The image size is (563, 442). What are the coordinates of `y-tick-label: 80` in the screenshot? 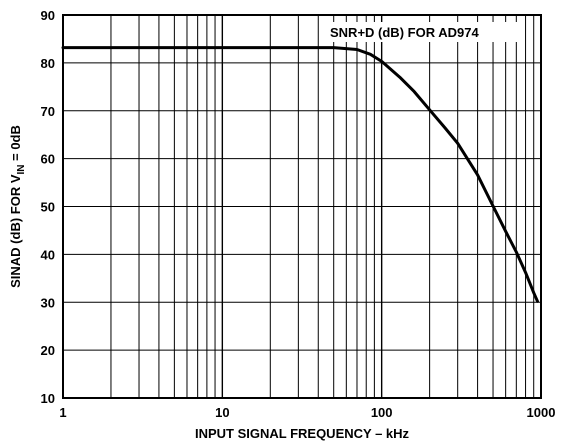 It's located at (48, 63).